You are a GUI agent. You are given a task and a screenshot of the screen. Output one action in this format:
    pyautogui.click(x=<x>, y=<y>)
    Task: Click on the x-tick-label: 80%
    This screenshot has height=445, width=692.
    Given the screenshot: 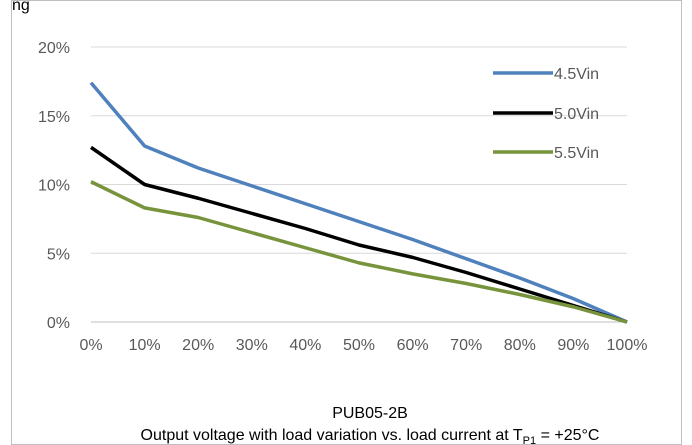 What is the action you would take?
    pyautogui.click(x=520, y=345)
    